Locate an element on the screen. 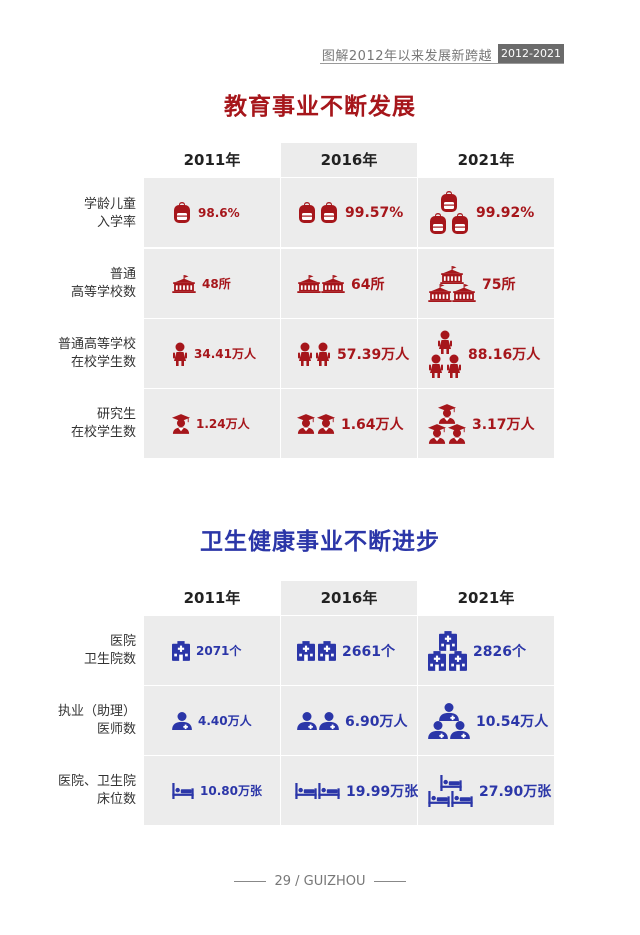 This screenshot has width=640, height=935. value-enrollment-2021: 99.92% is located at coordinates (505, 212).